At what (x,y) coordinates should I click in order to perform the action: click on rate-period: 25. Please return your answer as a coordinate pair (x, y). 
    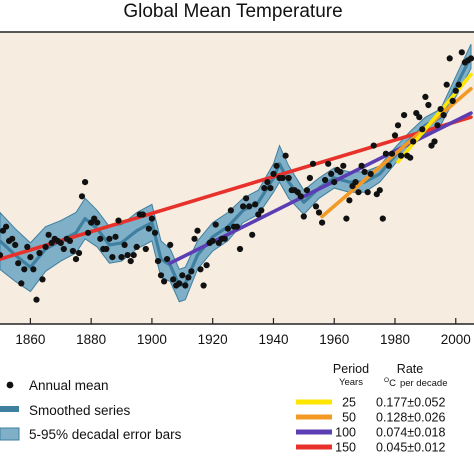
    Looking at the image, I should click on (349, 403).